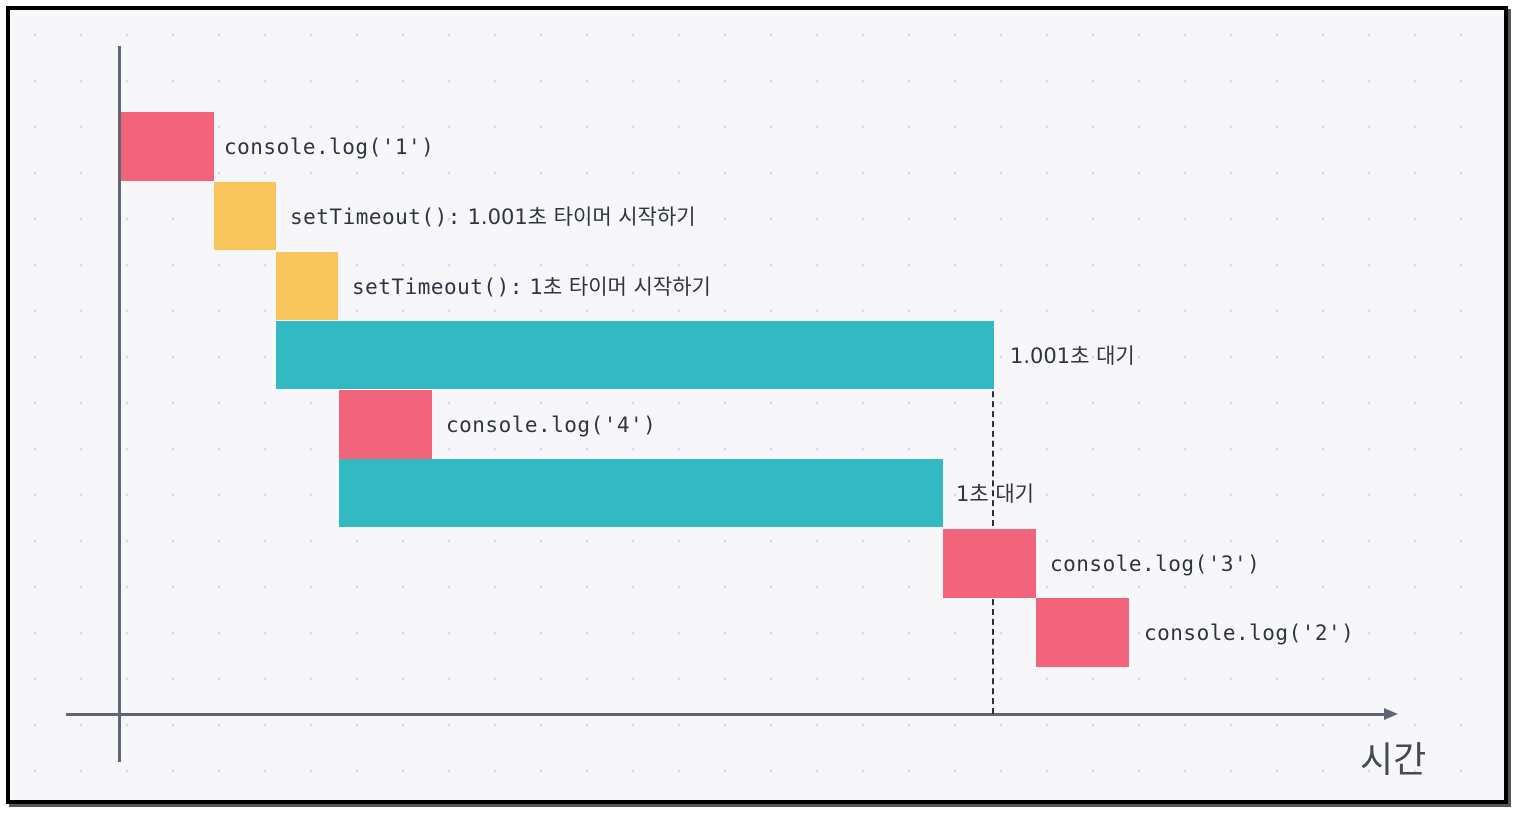 This screenshot has width=1518, height=817. What do you see at coordinates (1155, 564) in the screenshot?
I see `label-log-3: console.log('3')` at bounding box center [1155, 564].